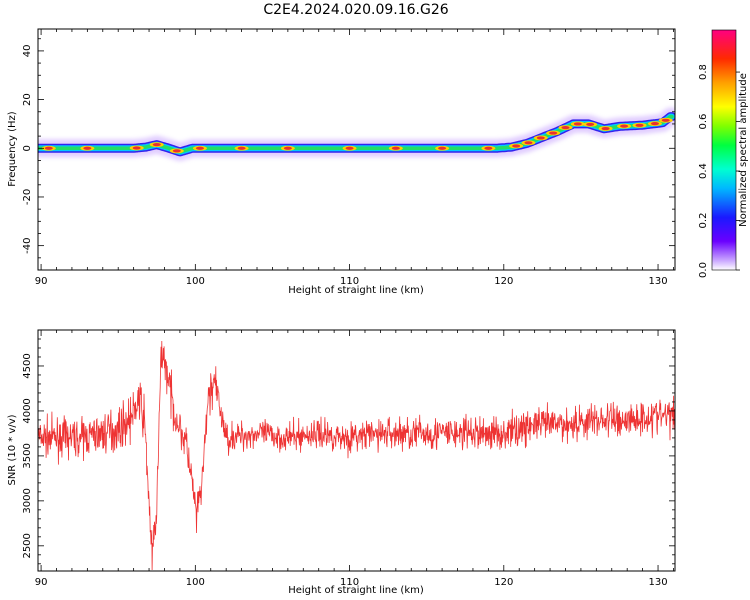 The width and height of the screenshot is (750, 600). I want to click on heatmap-x-tick-label: 100, so click(195, 281).